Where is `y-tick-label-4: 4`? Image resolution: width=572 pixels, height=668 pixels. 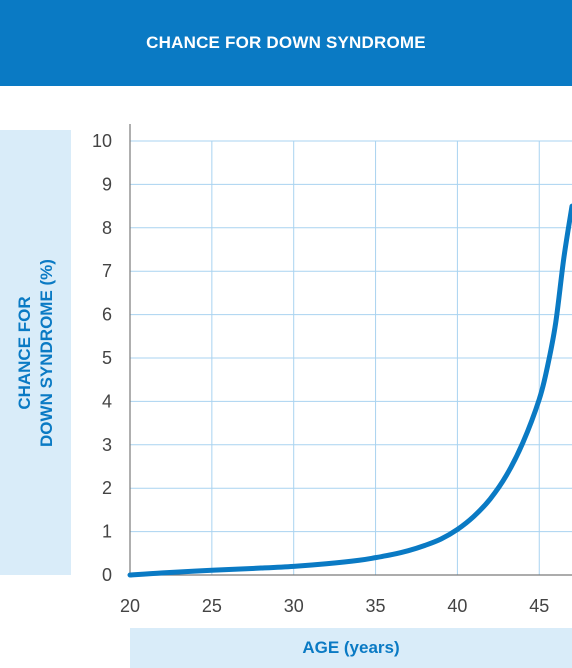 y-tick-label-4: 4 is located at coordinates (107, 401).